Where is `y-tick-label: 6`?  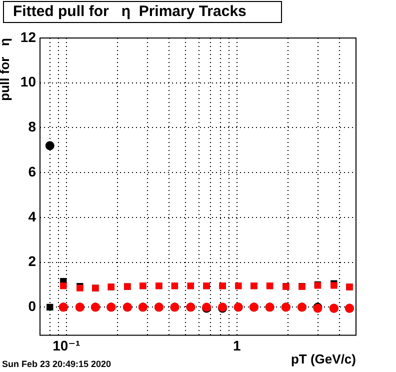
y-tick-label: 6 is located at coordinates (32, 171).